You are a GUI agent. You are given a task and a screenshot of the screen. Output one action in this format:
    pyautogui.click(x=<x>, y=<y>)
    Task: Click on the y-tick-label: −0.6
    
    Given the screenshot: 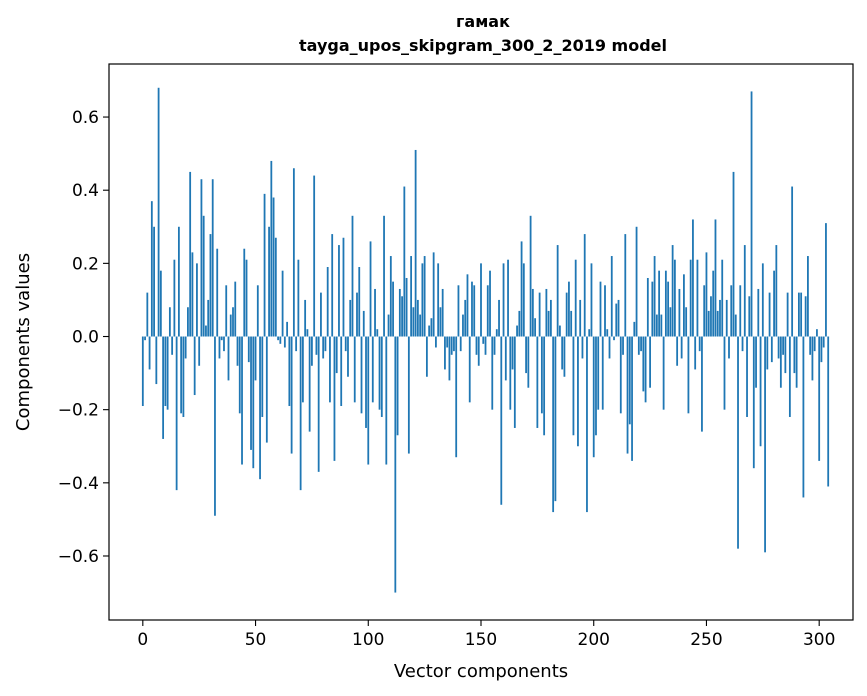 What is the action you would take?
    pyautogui.click(x=78, y=557)
    